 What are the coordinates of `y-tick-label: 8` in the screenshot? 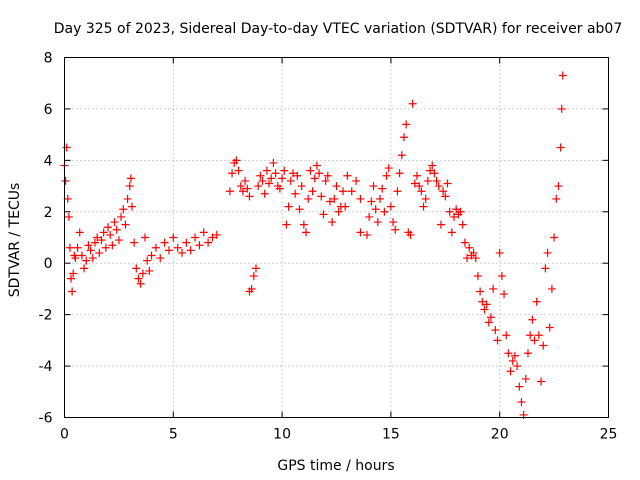 It's located at (48, 59).